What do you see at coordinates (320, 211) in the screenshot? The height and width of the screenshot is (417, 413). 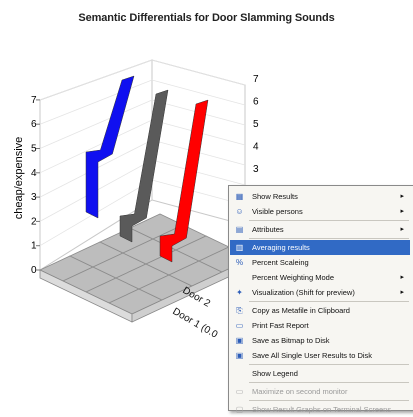 I see `menu-item: ☺ Visible persons ▸` at bounding box center [320, 211].